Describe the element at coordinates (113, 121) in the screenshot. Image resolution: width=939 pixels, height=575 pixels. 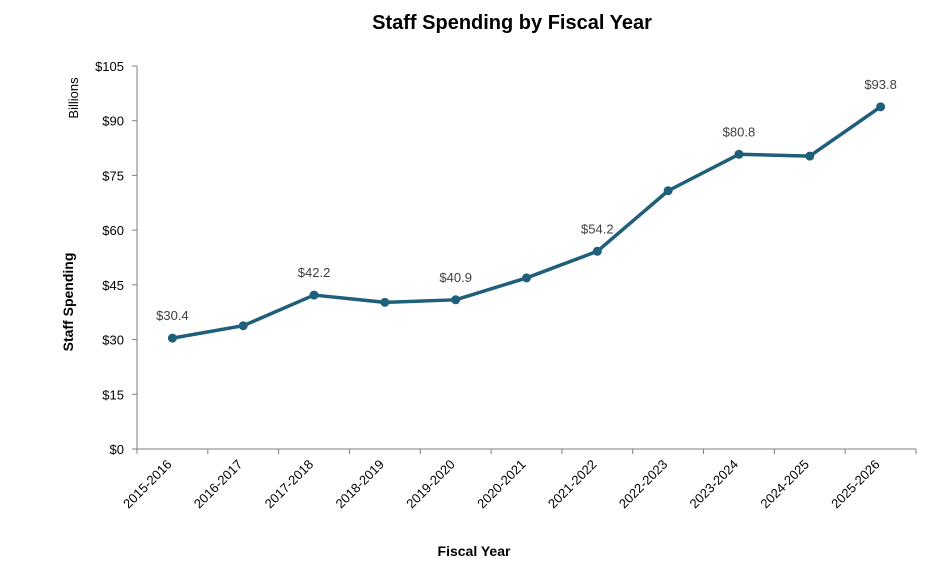
I see `y-tick-label: $90` at that location.